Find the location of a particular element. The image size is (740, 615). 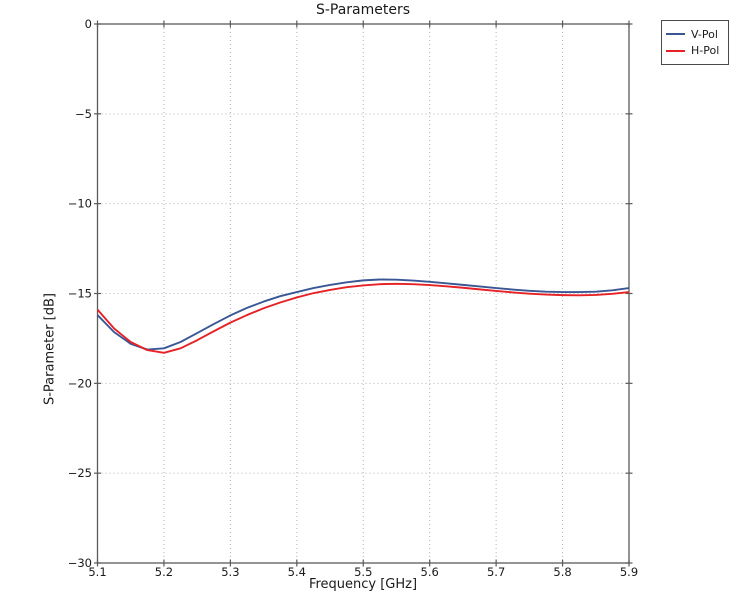

y-tick-label: 0 is located at coordinates (88, 24).